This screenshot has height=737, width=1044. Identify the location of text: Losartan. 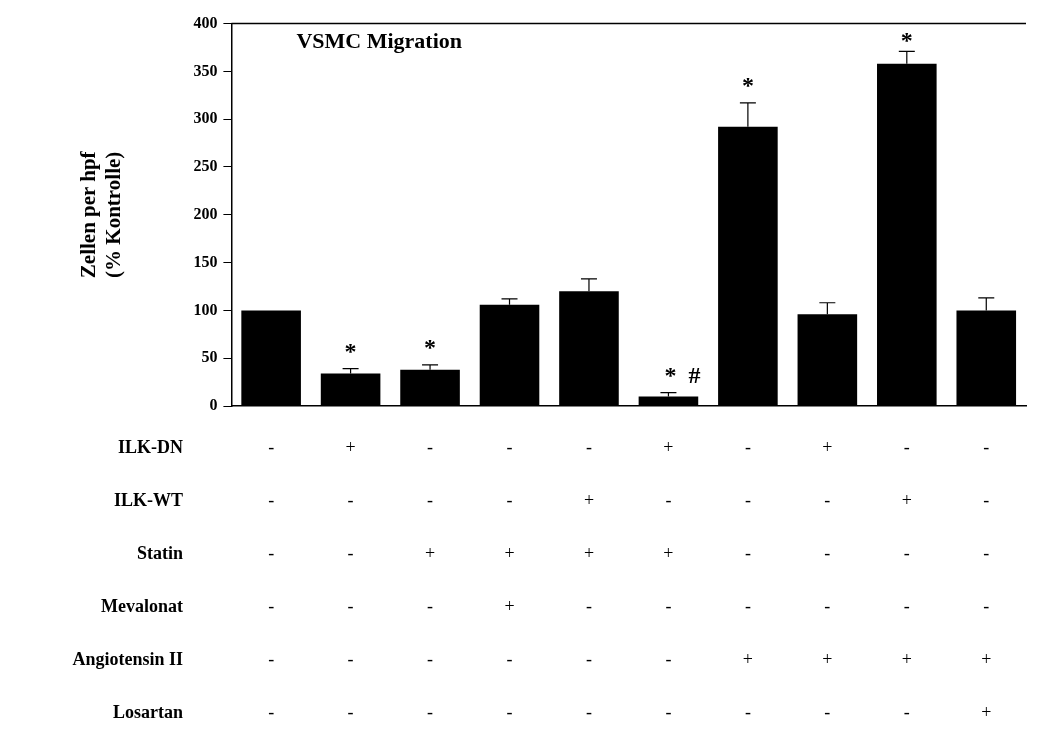
(147, 711).